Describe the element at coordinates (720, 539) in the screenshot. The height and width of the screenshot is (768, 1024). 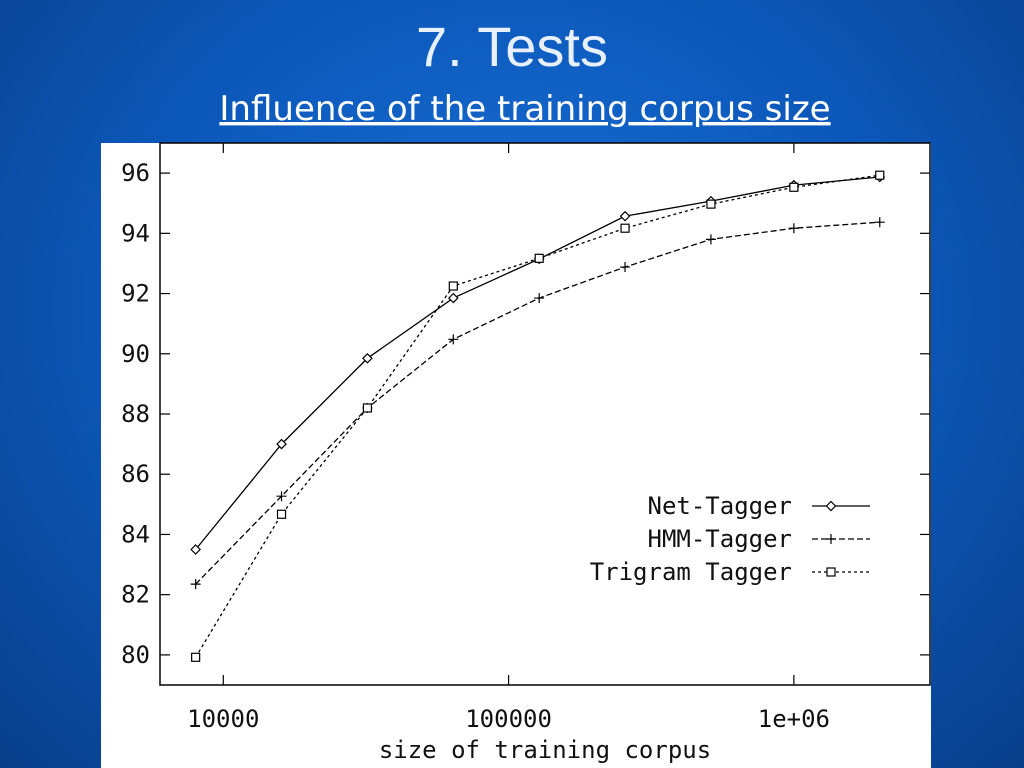
I see `legend-label: HMM-Tagger` at that location.